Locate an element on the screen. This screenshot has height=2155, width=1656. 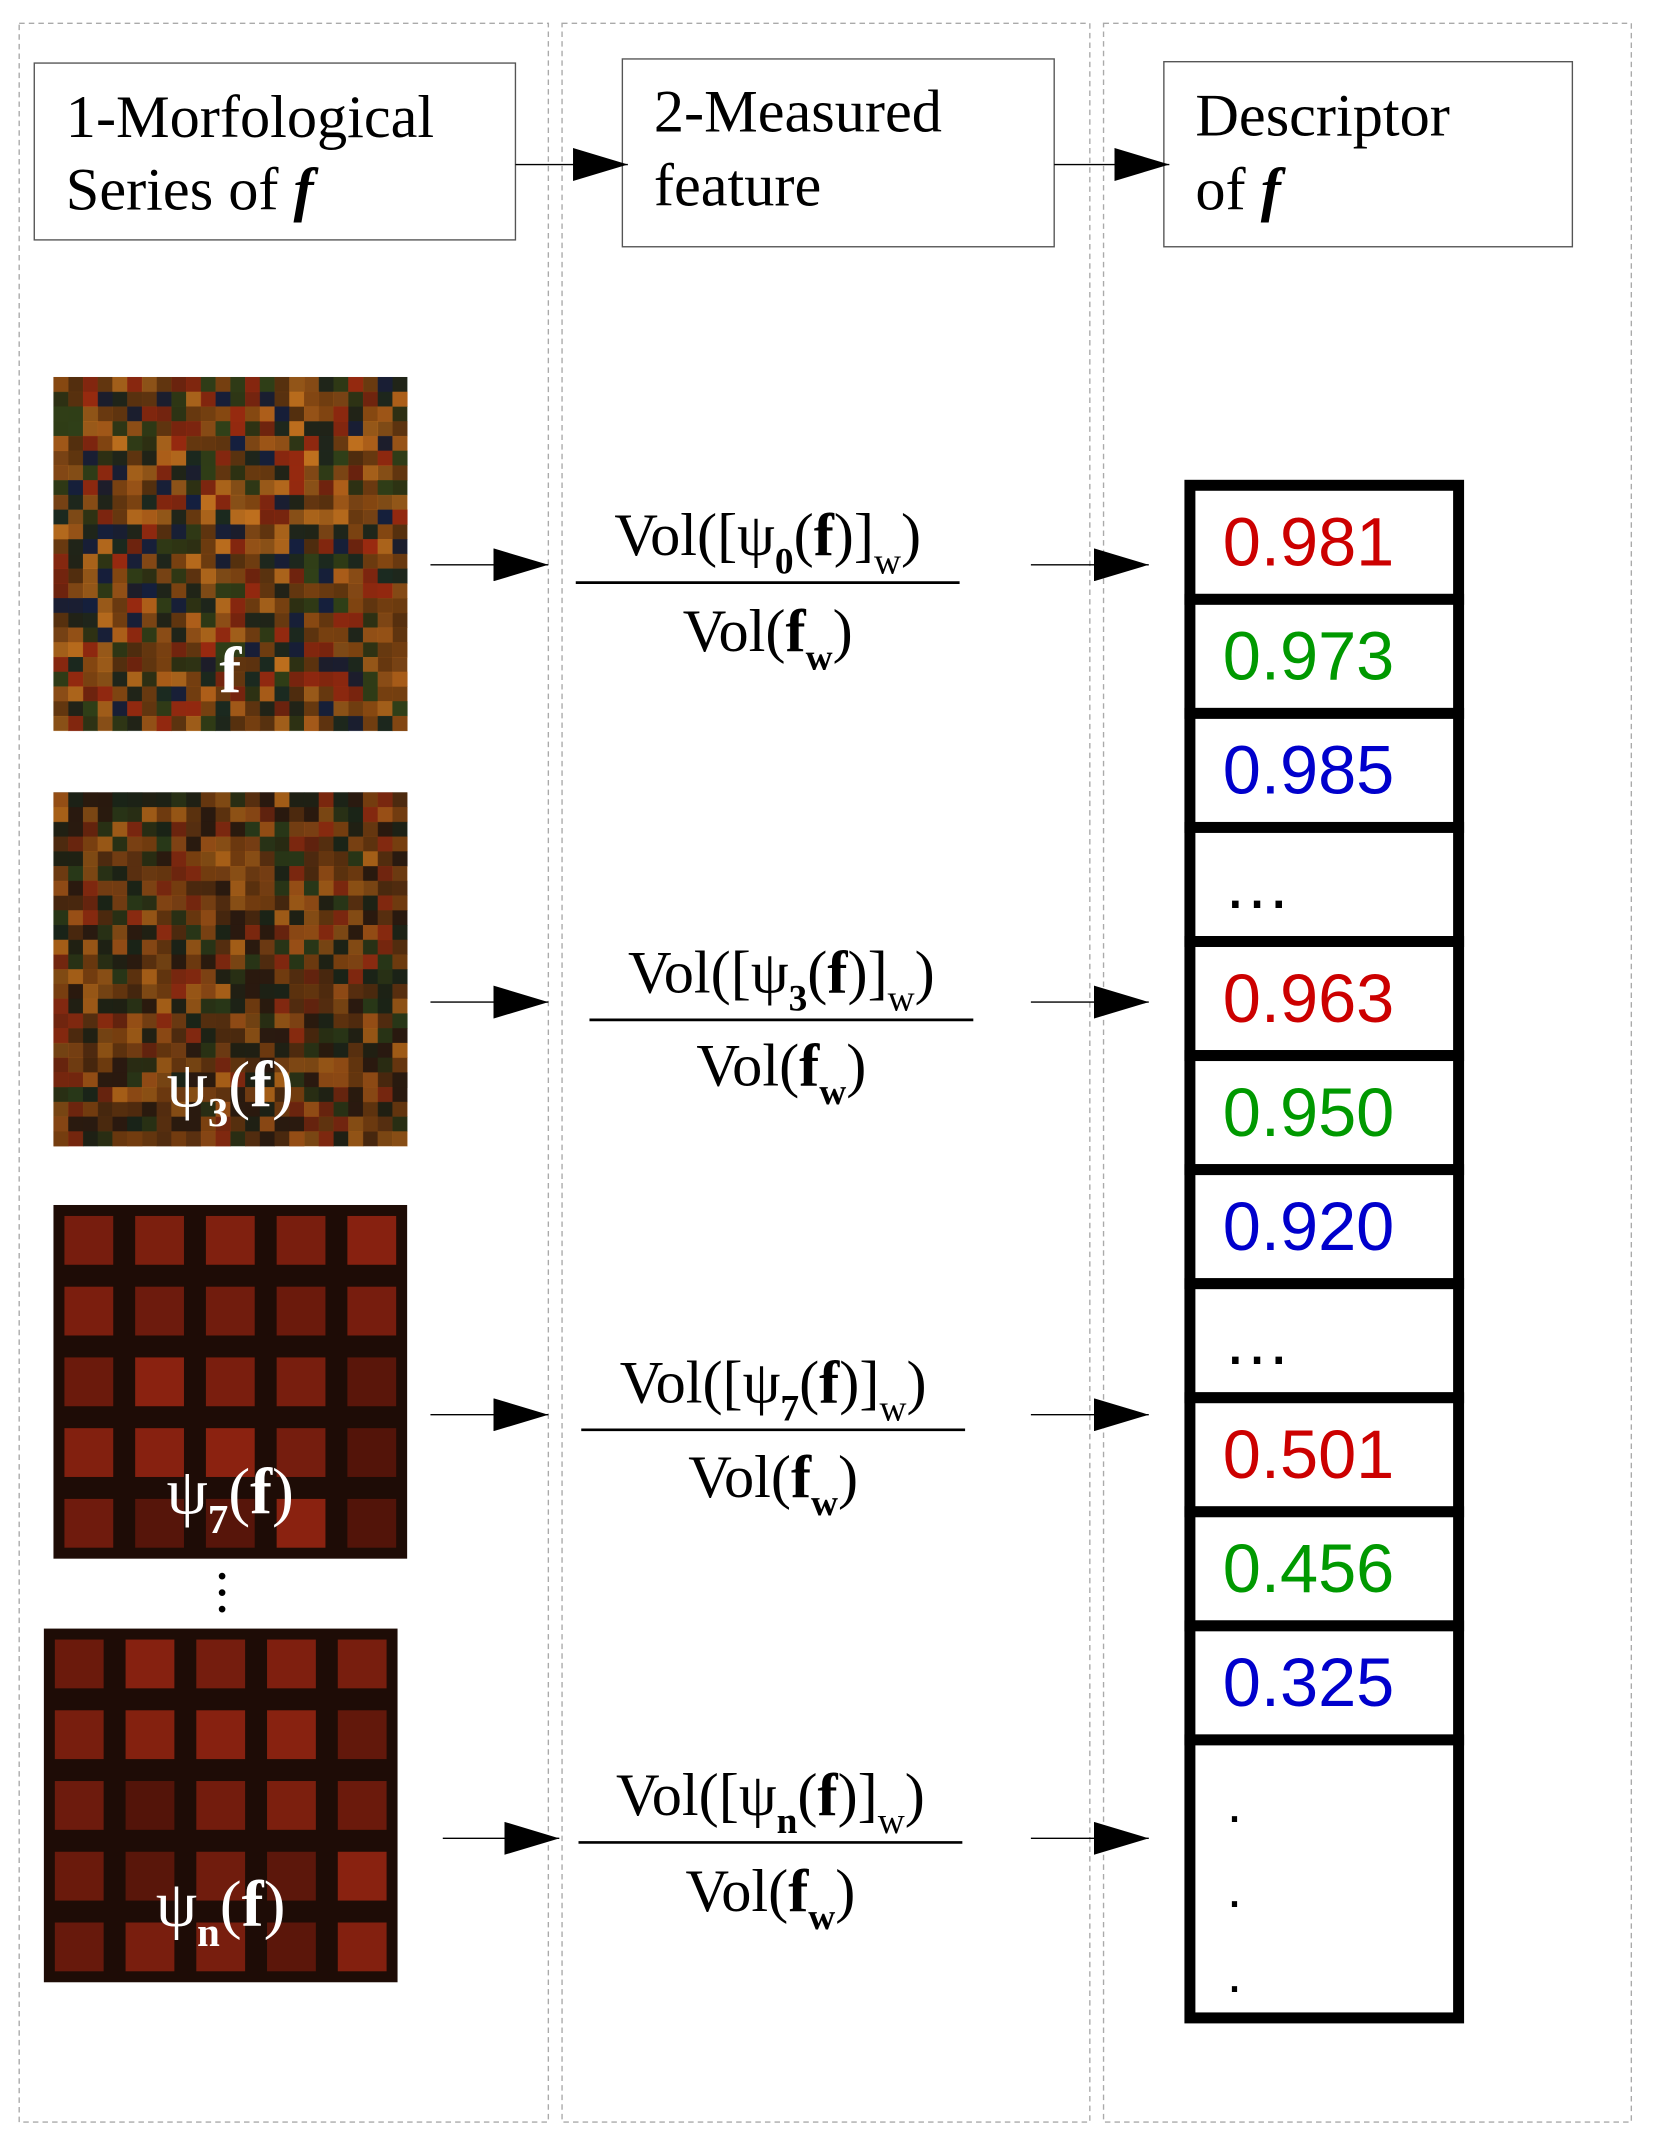
texture-image is located at coordinates (220, 1805).